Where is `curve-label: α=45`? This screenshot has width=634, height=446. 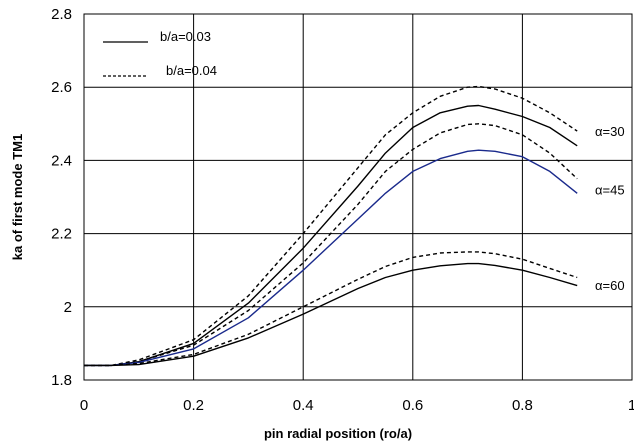 curve-label: α=45 is located at coordinates (610, 190).